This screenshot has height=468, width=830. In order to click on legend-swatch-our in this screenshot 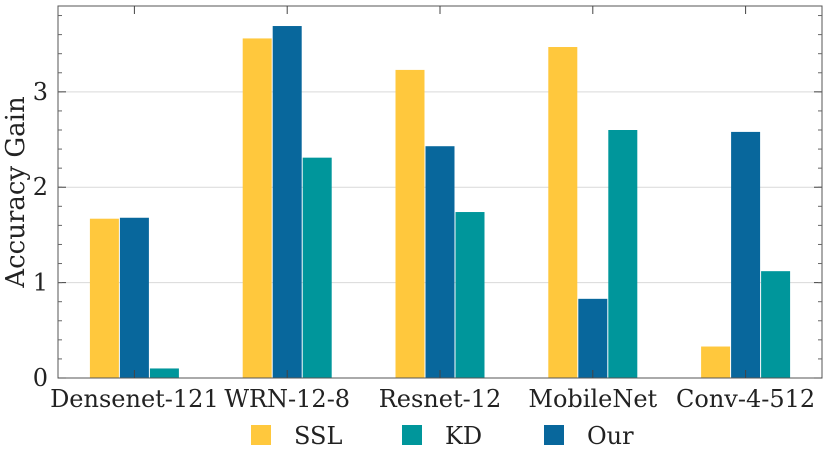, I will do `click(554, 435)`.